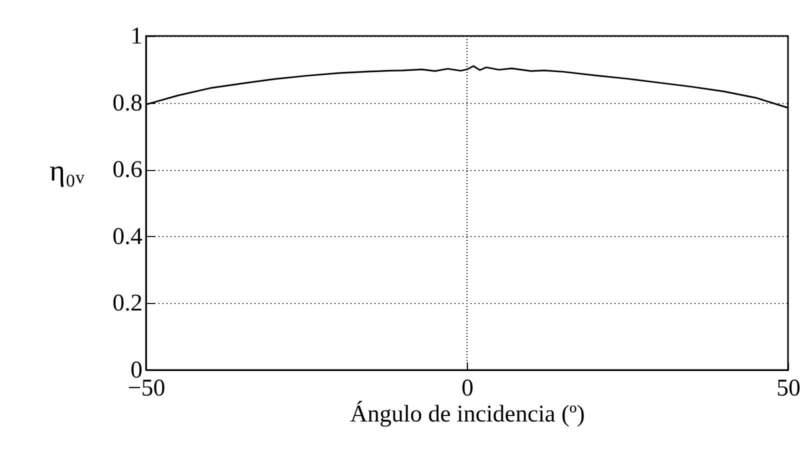  I want to click on y-tick-label: 0.2, so click(127, 303).